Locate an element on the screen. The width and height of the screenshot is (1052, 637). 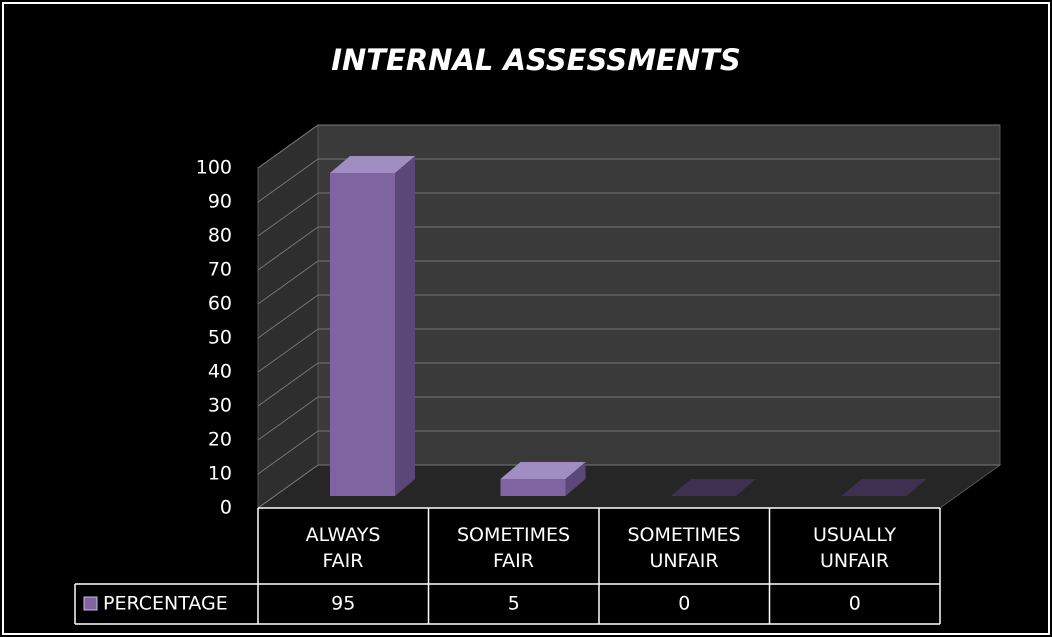
y-tick-label: 100 is located at coordinates (214, 168).